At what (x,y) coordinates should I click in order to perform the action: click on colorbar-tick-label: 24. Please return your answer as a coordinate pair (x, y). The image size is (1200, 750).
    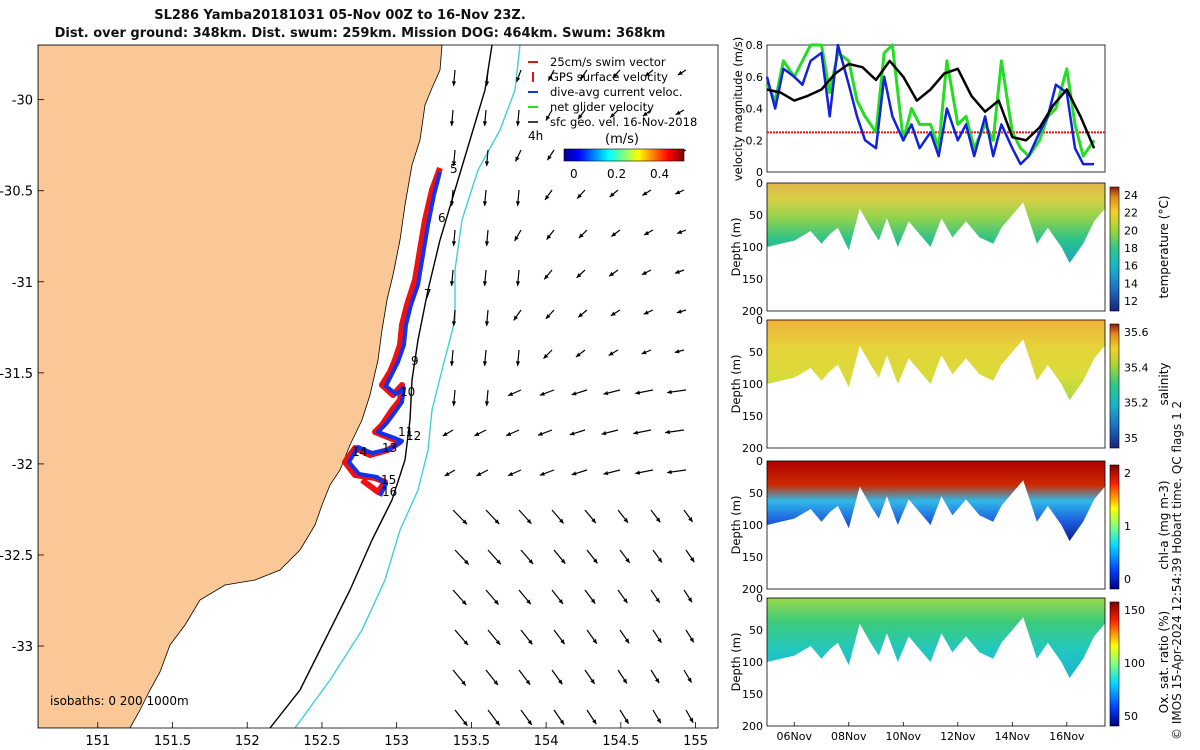
    Looking at the image, I should click on (1131, 195).